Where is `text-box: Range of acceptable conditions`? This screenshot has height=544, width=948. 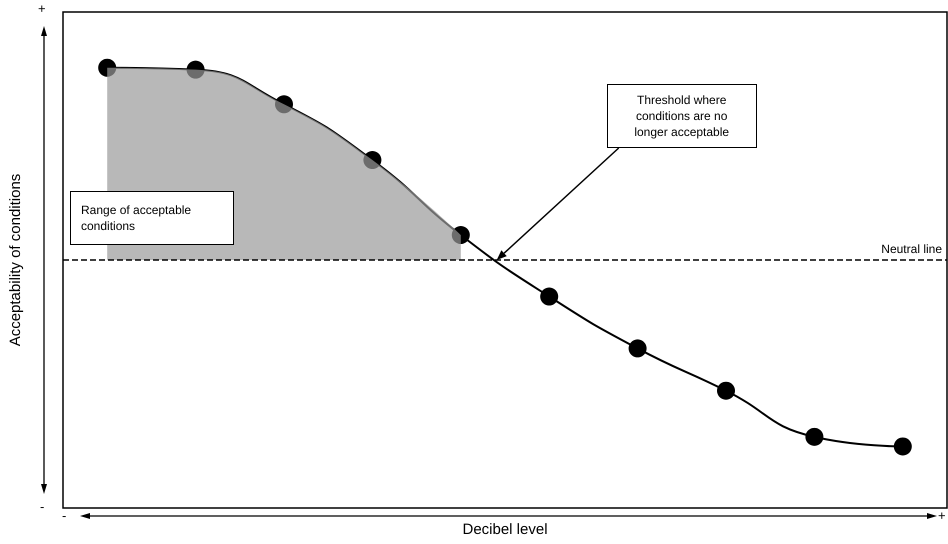
text-box: Range of acceptable conditions is located at coordinates (152, 217).